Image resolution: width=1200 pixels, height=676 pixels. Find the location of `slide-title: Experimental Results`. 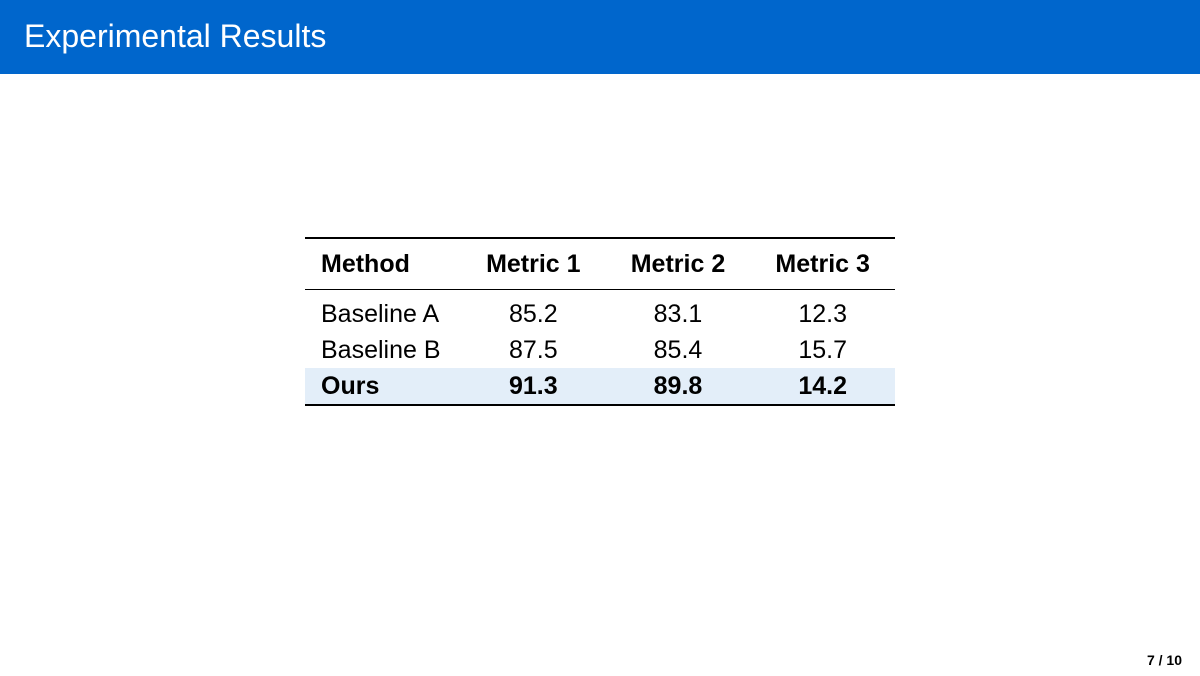

slide-title: Experimental Results is located at coordinates (175, 36).